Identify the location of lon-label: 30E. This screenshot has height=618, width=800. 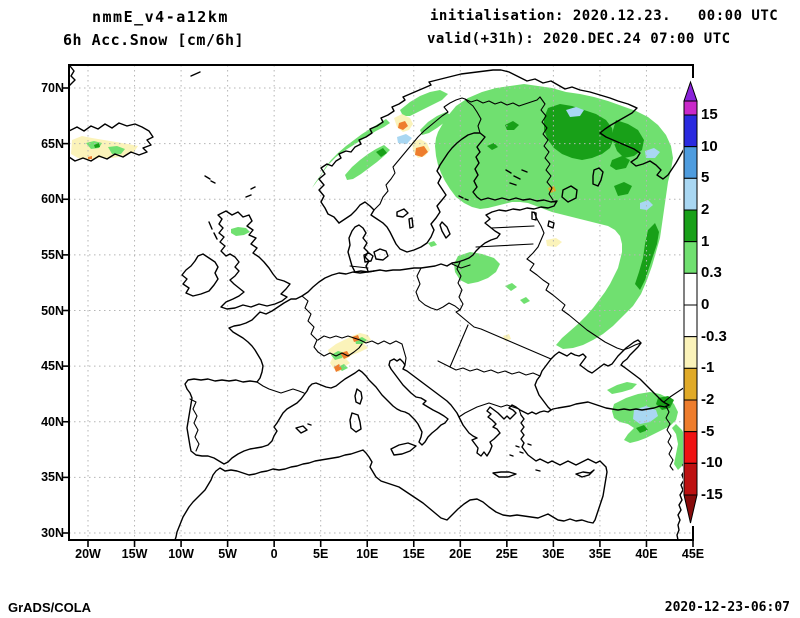
(553, 554).